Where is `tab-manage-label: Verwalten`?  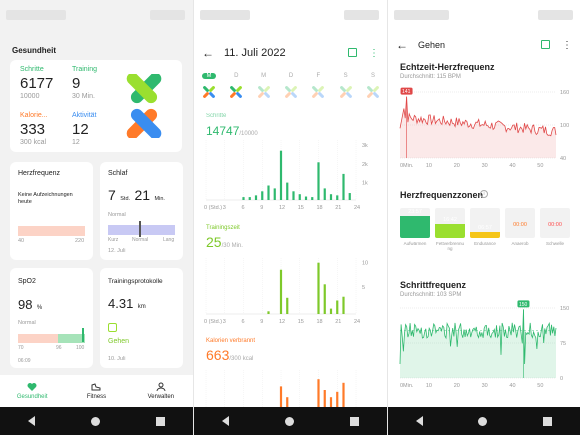 tab-manage-label: Verwalten is located at coordinates (160, 397).